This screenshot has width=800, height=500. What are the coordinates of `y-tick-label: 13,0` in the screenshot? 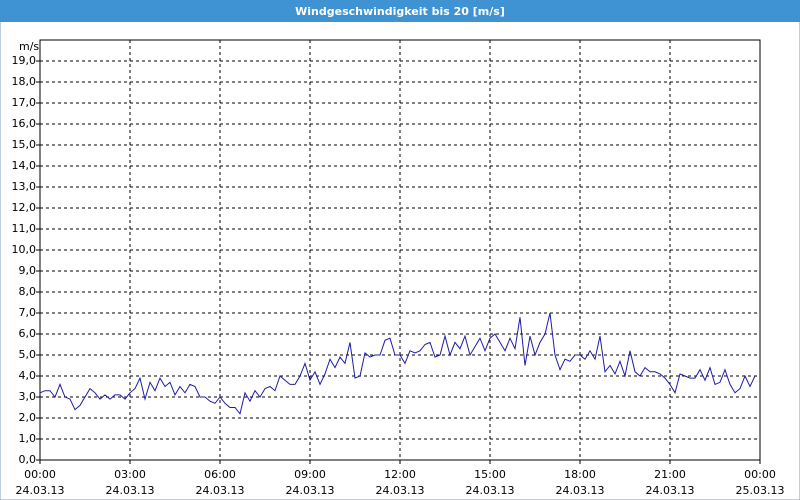 It's located at (24, 186).